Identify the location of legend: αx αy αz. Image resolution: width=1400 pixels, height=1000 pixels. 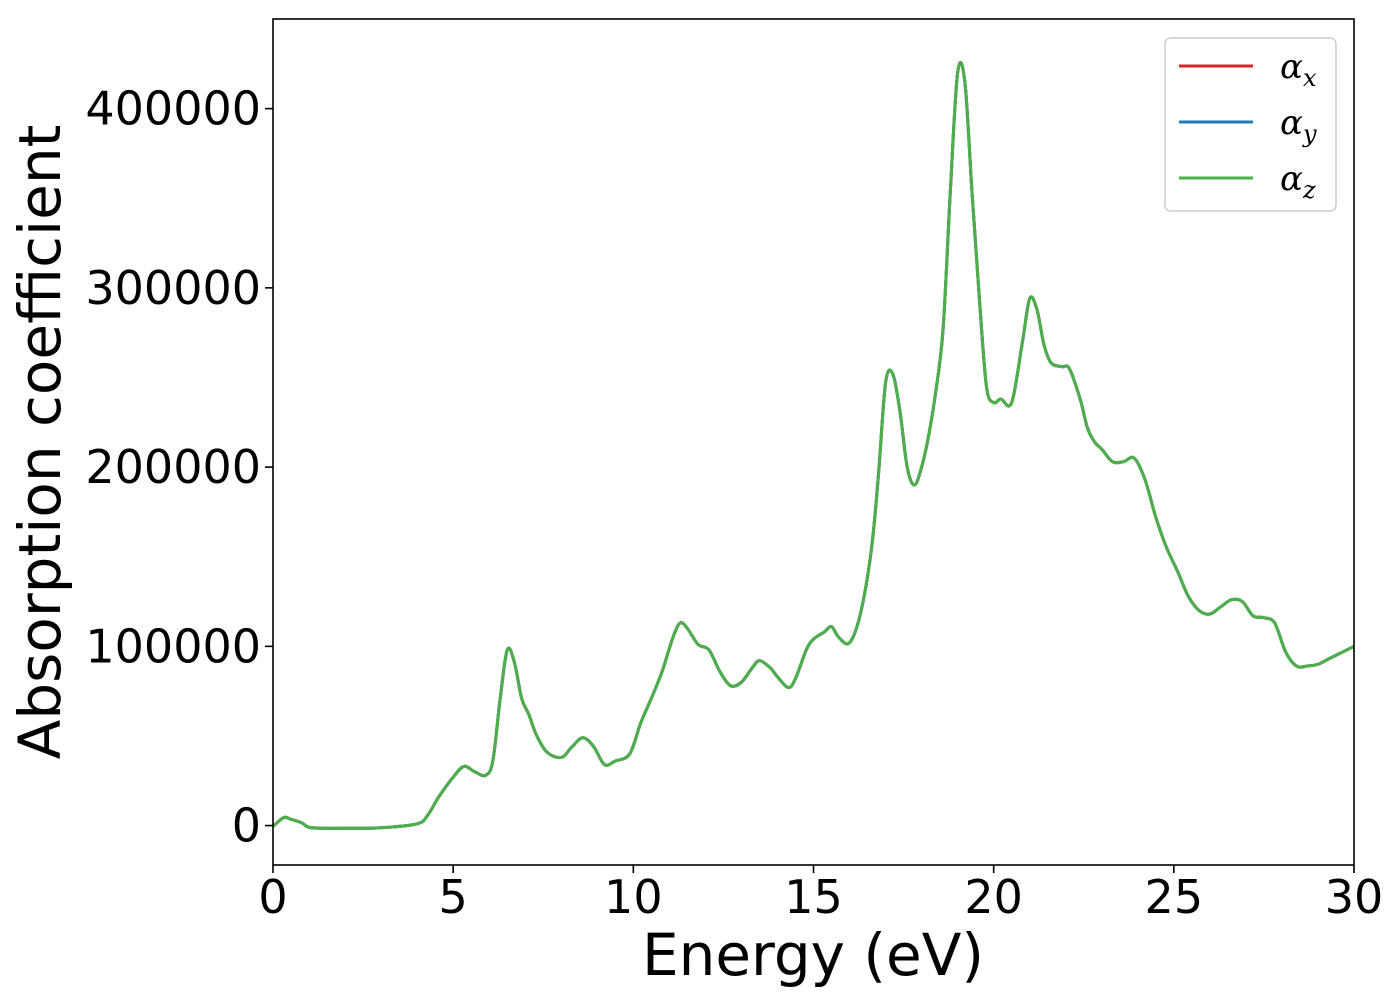
(1250, 124).